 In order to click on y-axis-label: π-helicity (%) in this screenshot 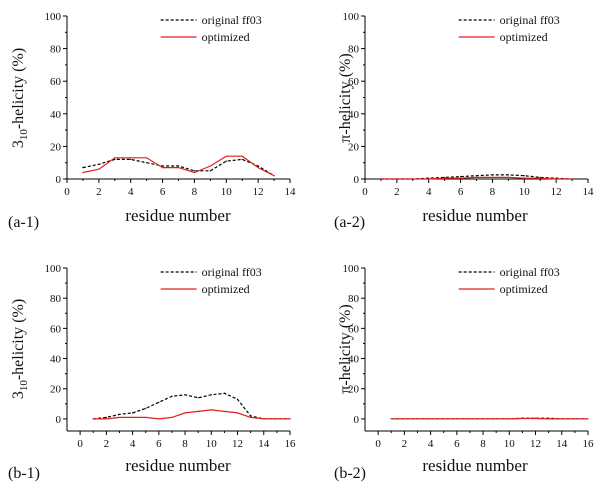, I will do `click(345, 97)`.